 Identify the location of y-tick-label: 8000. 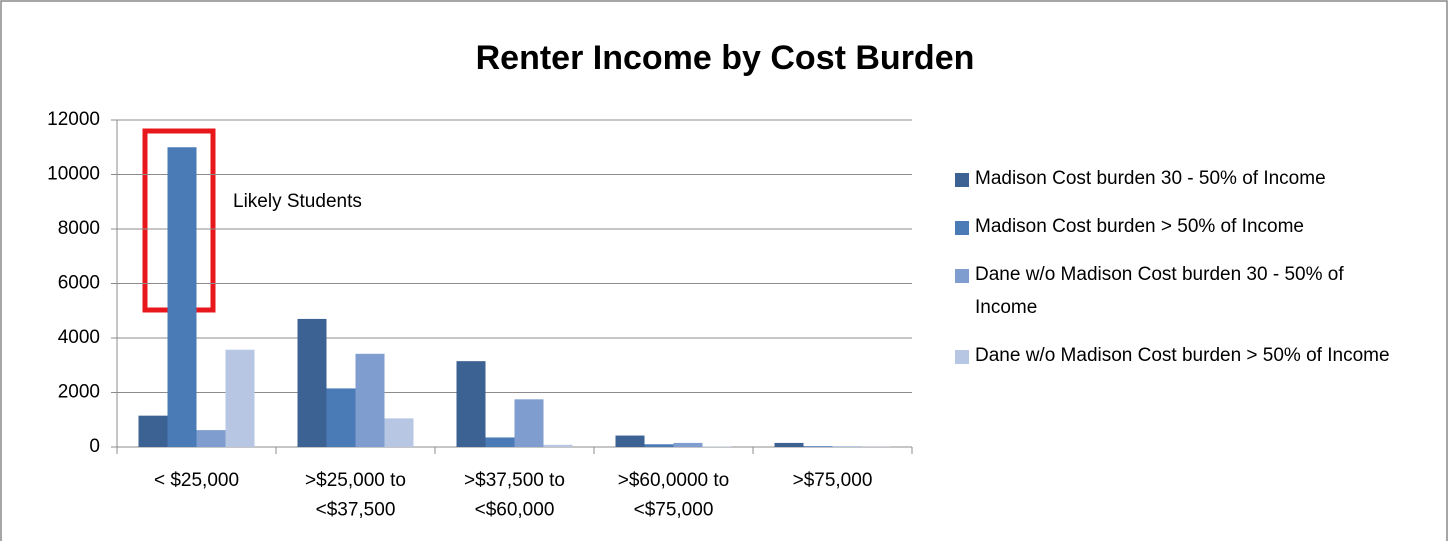
(79, 228).